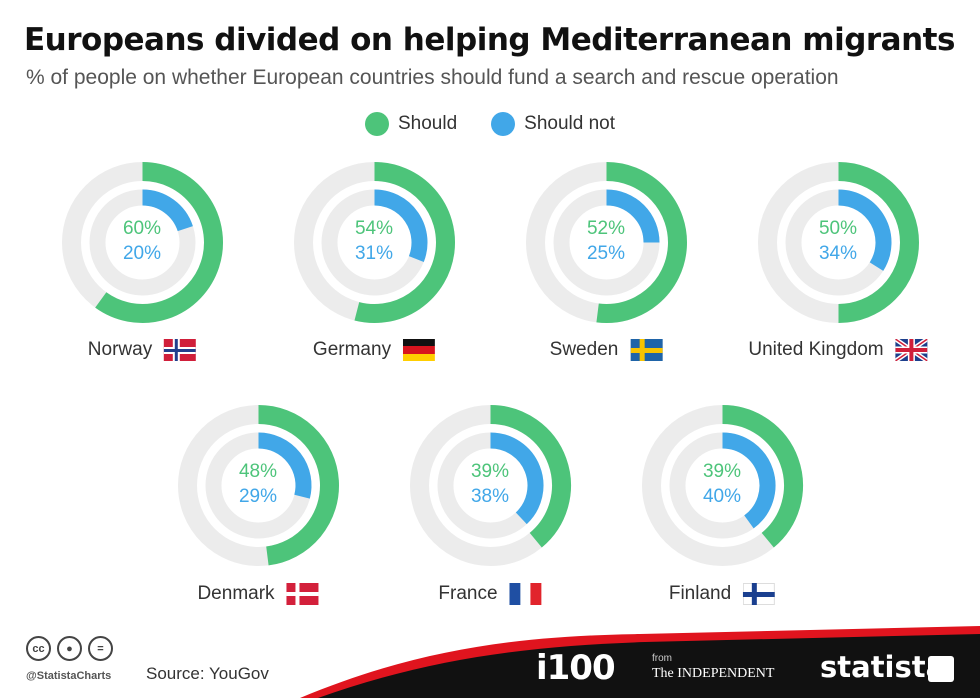 The image size is (980, 698). Describe the element at coordinates (516, 478) in the screenshot. I see `arc-should-not-france` at that location.